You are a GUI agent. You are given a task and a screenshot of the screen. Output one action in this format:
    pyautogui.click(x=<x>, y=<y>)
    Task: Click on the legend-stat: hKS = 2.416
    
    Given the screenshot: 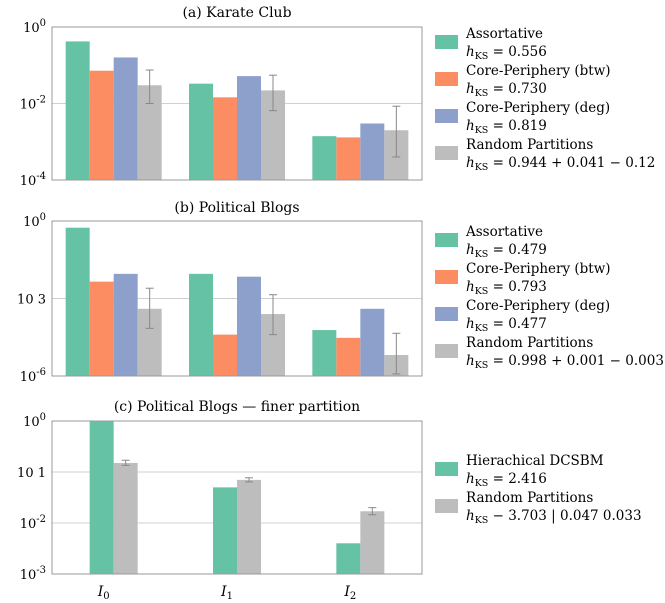 What is the action you would take?
    pyautogui.click(x=506, y=480)
    